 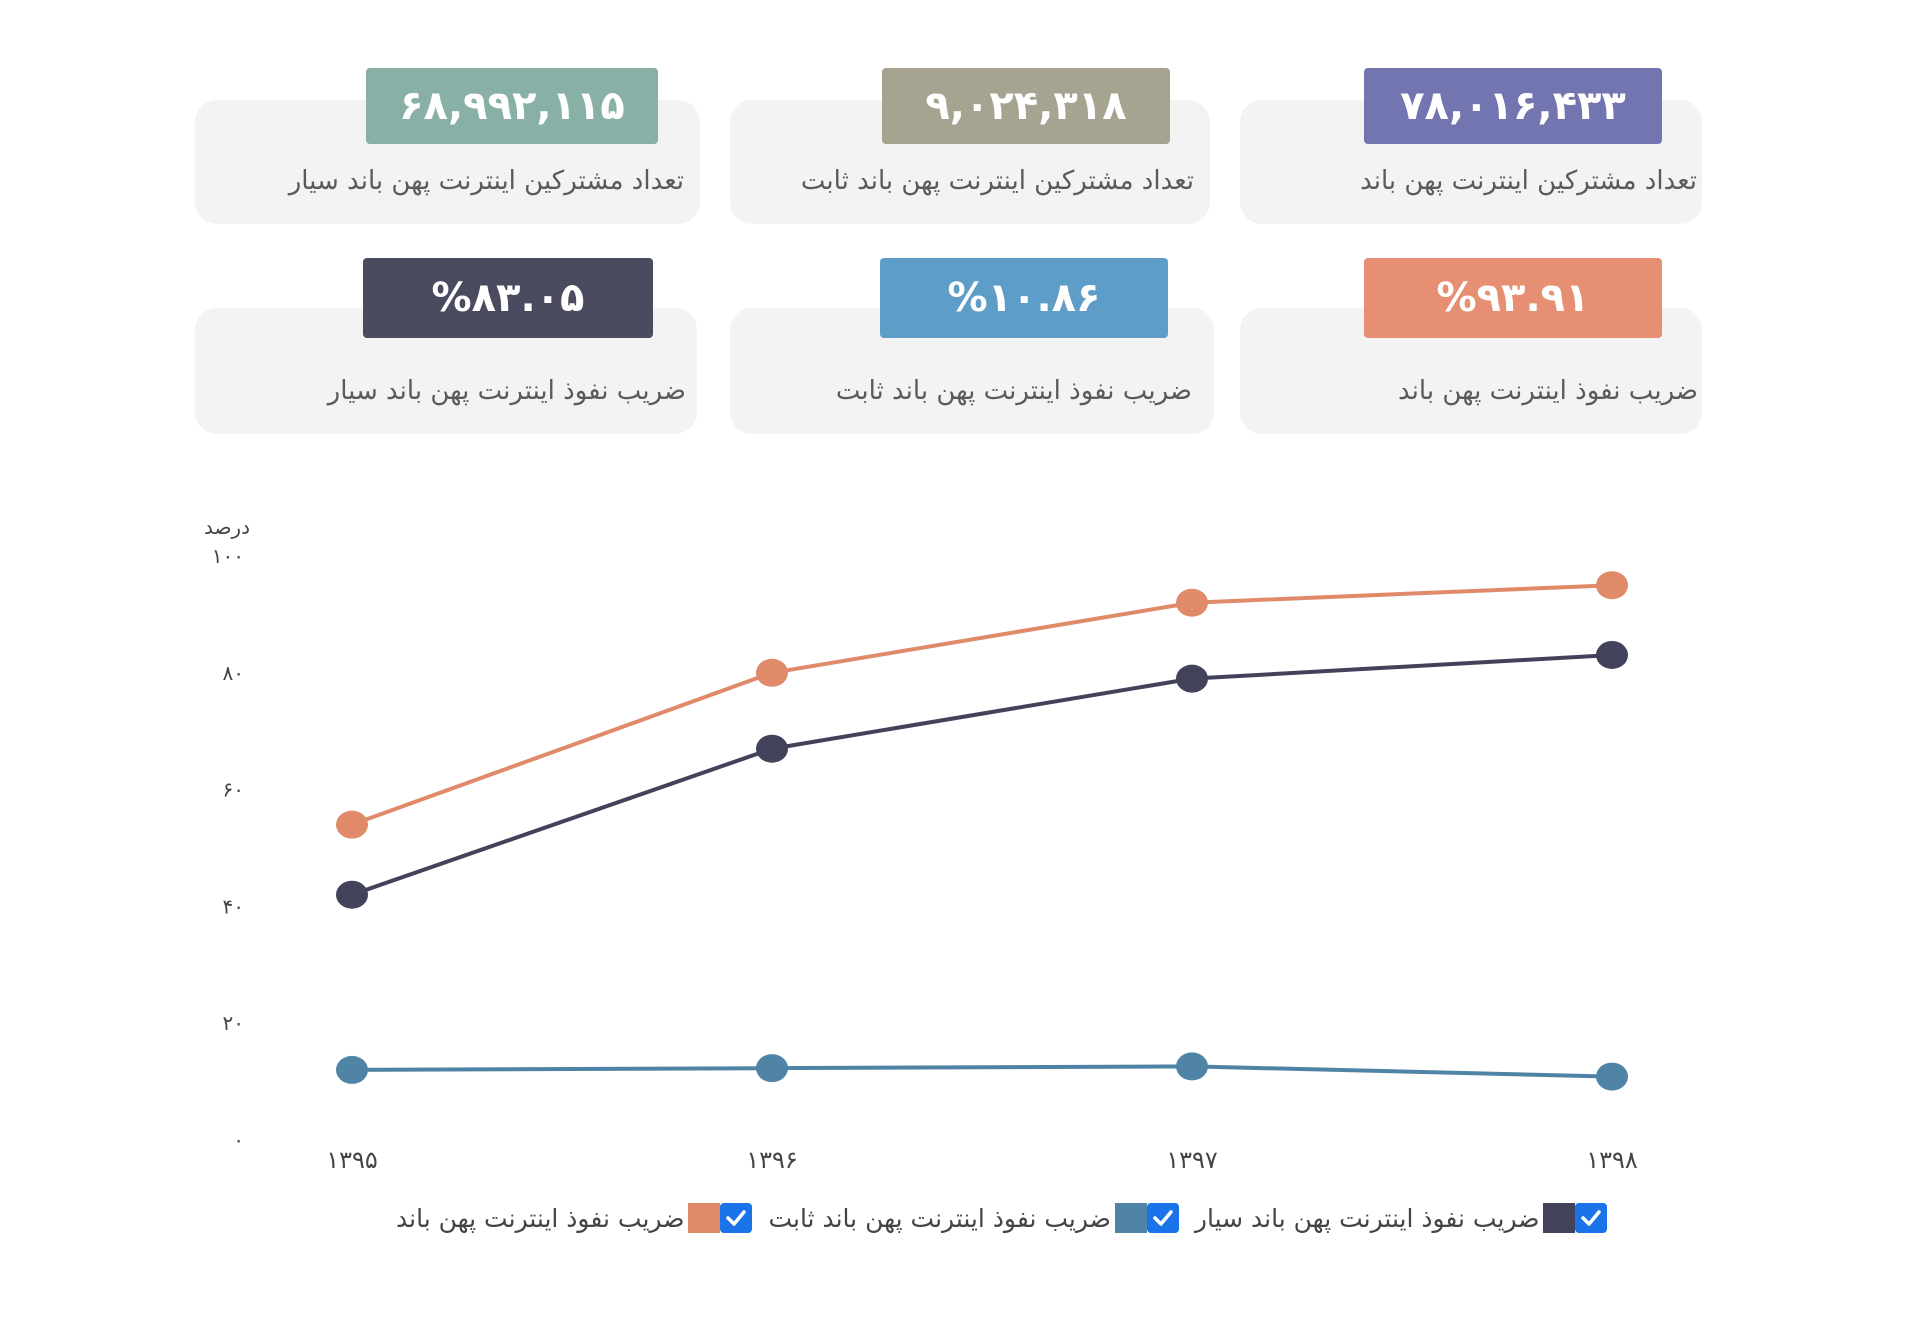 What do you see at coordinates (772, 1160) in the screenshot?
I see `x-tick-label: ۱۳۹۶` at bounding box center [772, 1160].